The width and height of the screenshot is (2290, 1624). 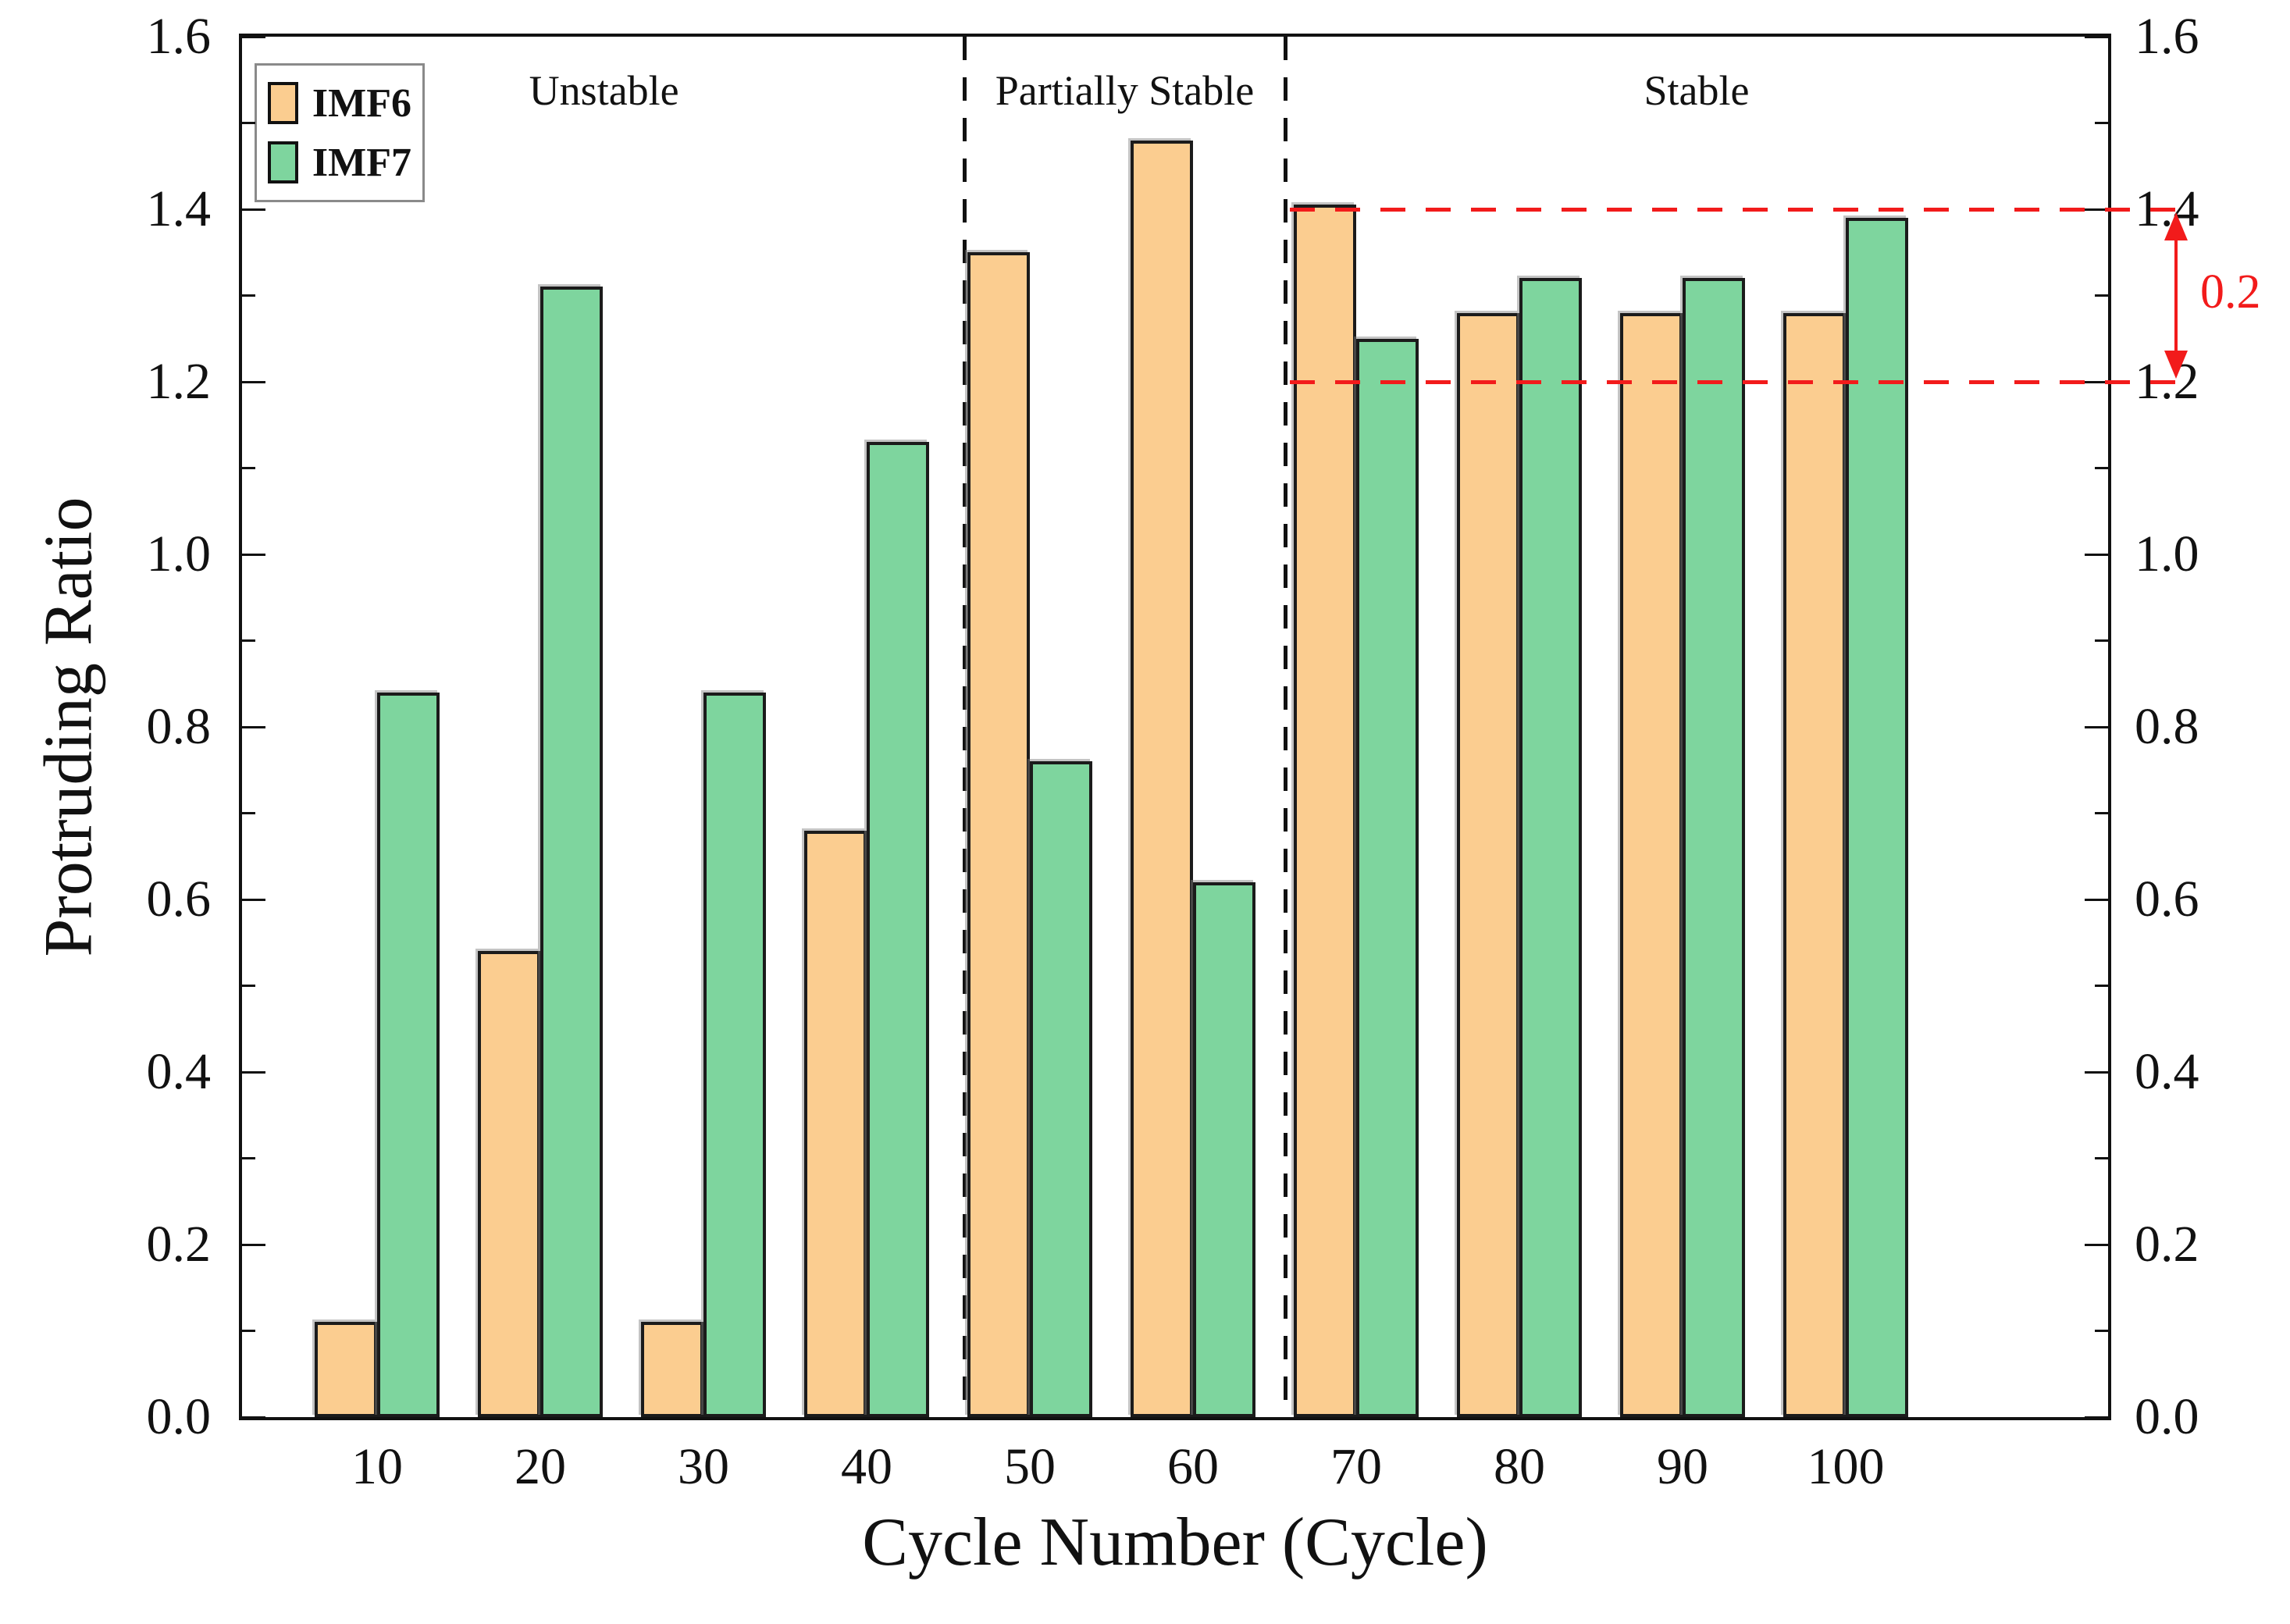 What do you see at coordinates (541, 1466) in the screenshot?
I see `x-axis-label: 20` at bounding box center [541, 1466].